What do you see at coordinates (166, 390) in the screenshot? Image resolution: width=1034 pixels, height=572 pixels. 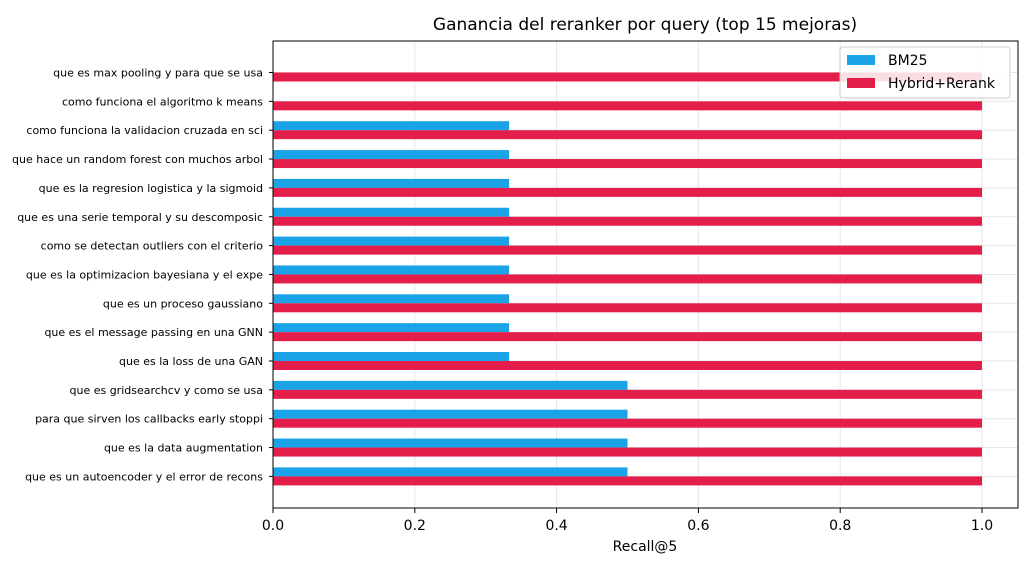 I see `y-tick-label: que es gridsearchcv y como se usa` at bounding box center [166, 390].